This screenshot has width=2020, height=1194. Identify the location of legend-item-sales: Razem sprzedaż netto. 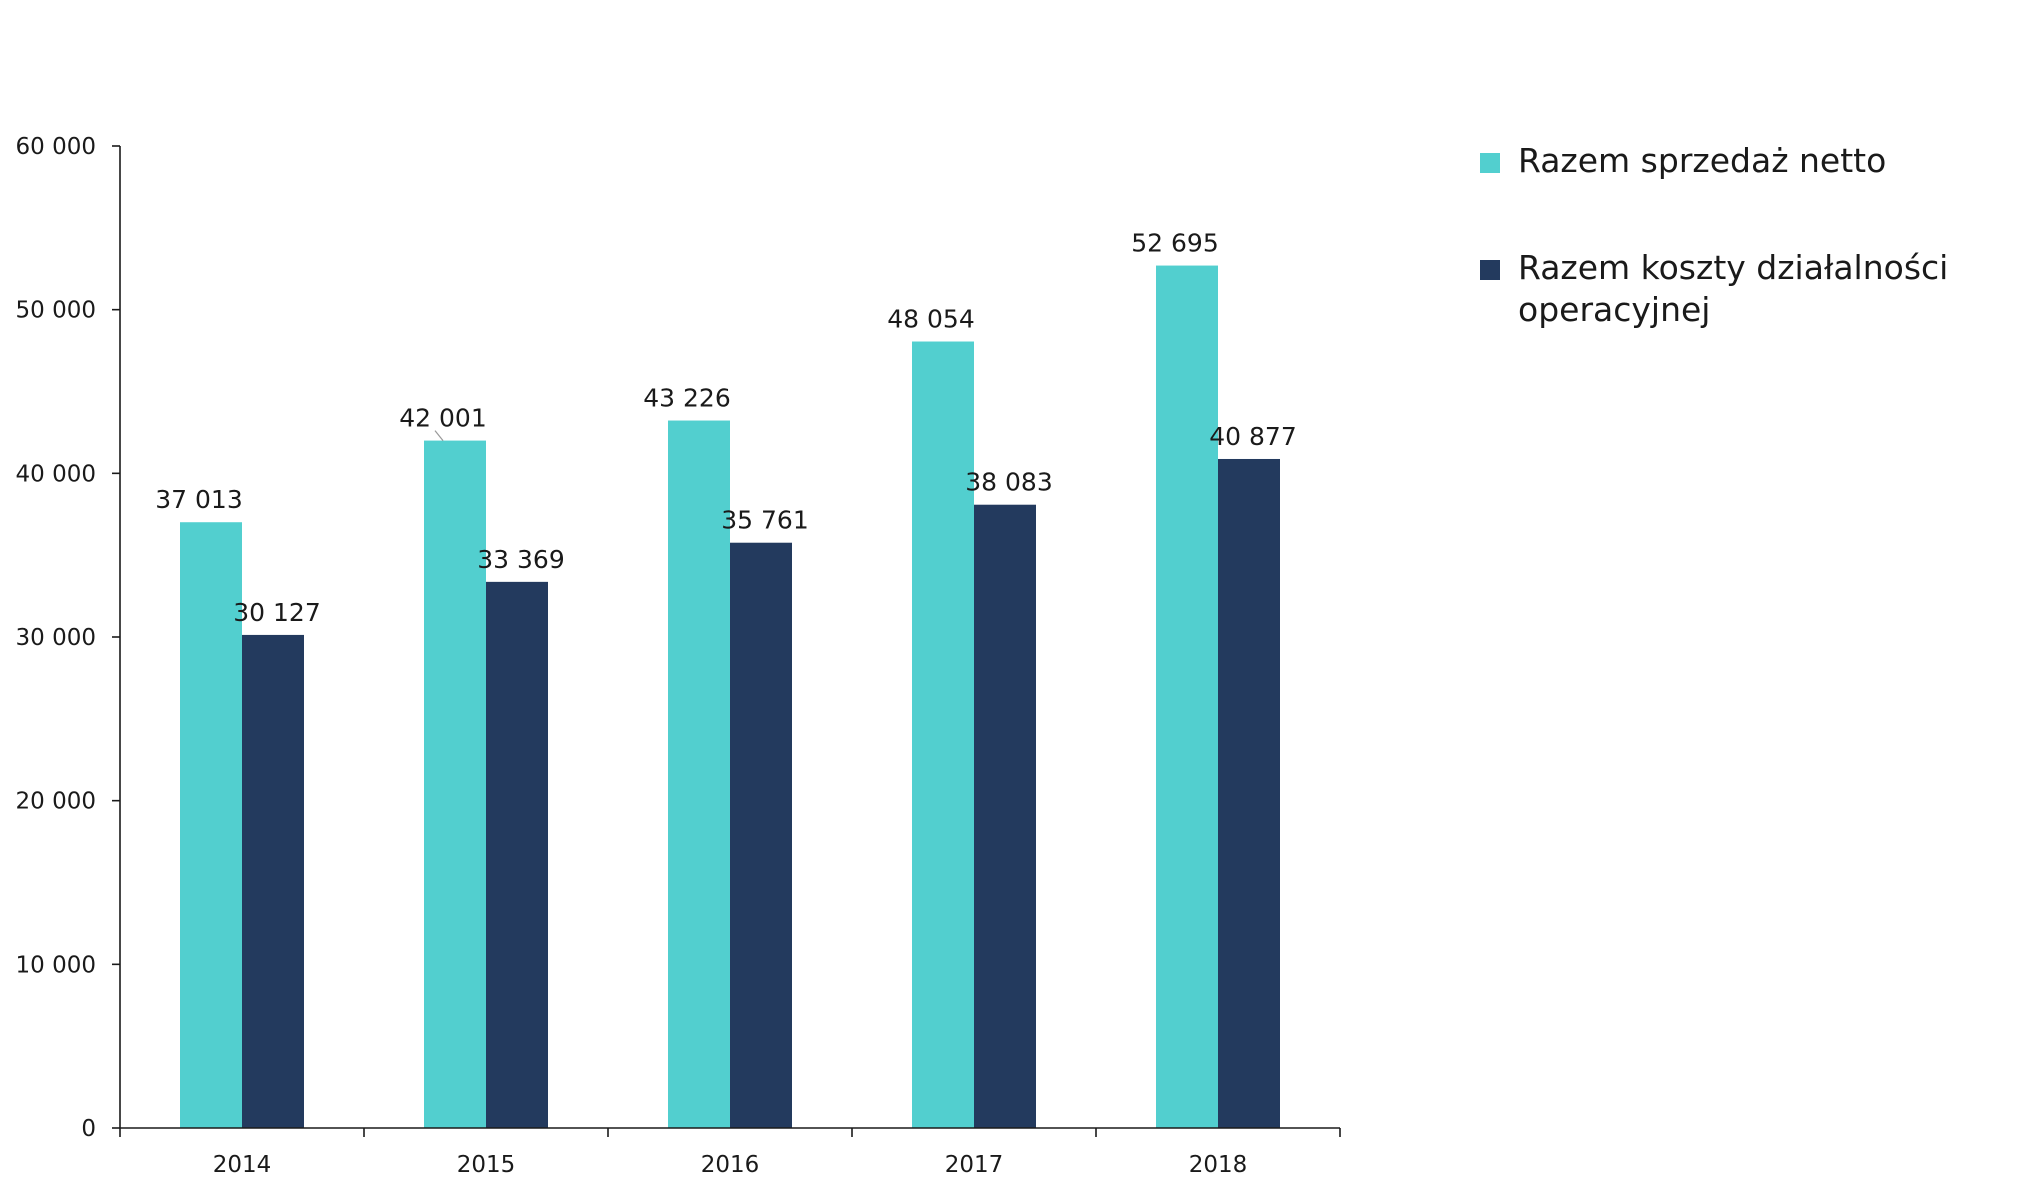
(1740, 161).